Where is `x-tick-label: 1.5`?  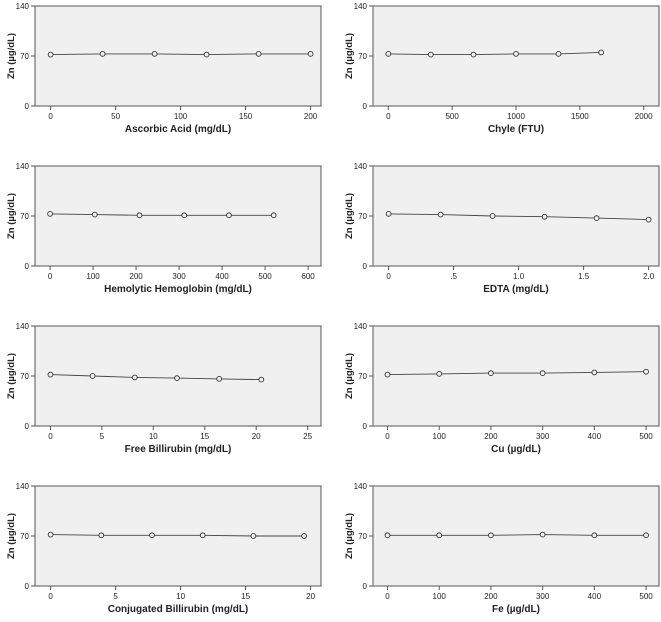
x-tick-label: 1.5 is located at coordinates (584, 276).